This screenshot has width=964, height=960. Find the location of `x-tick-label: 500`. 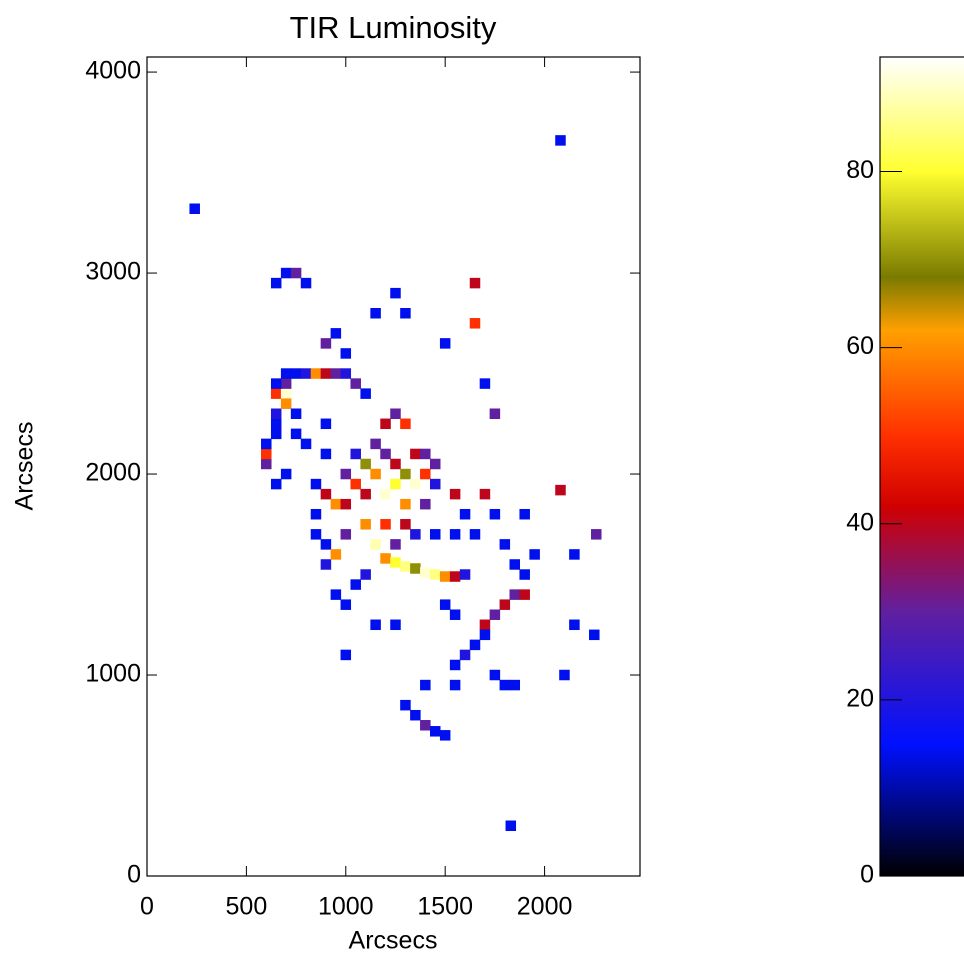

x-tick-label: 500 is located at coordinates (247, 907).